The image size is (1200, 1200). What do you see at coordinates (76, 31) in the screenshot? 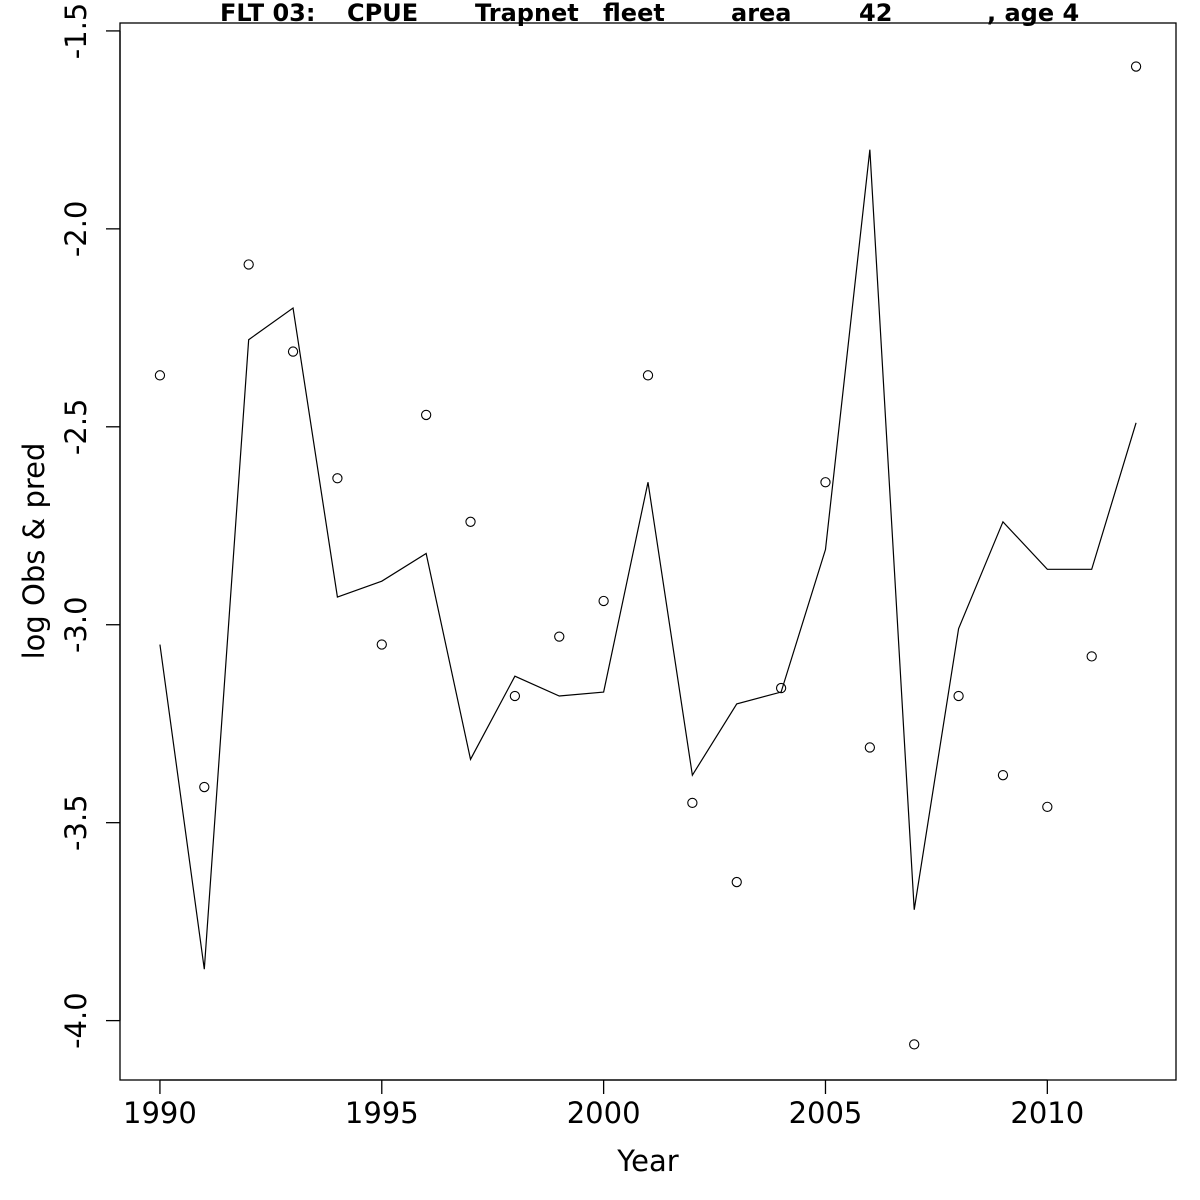
I see `y-tick-label: -1.5` at bounding box center [76, 31].